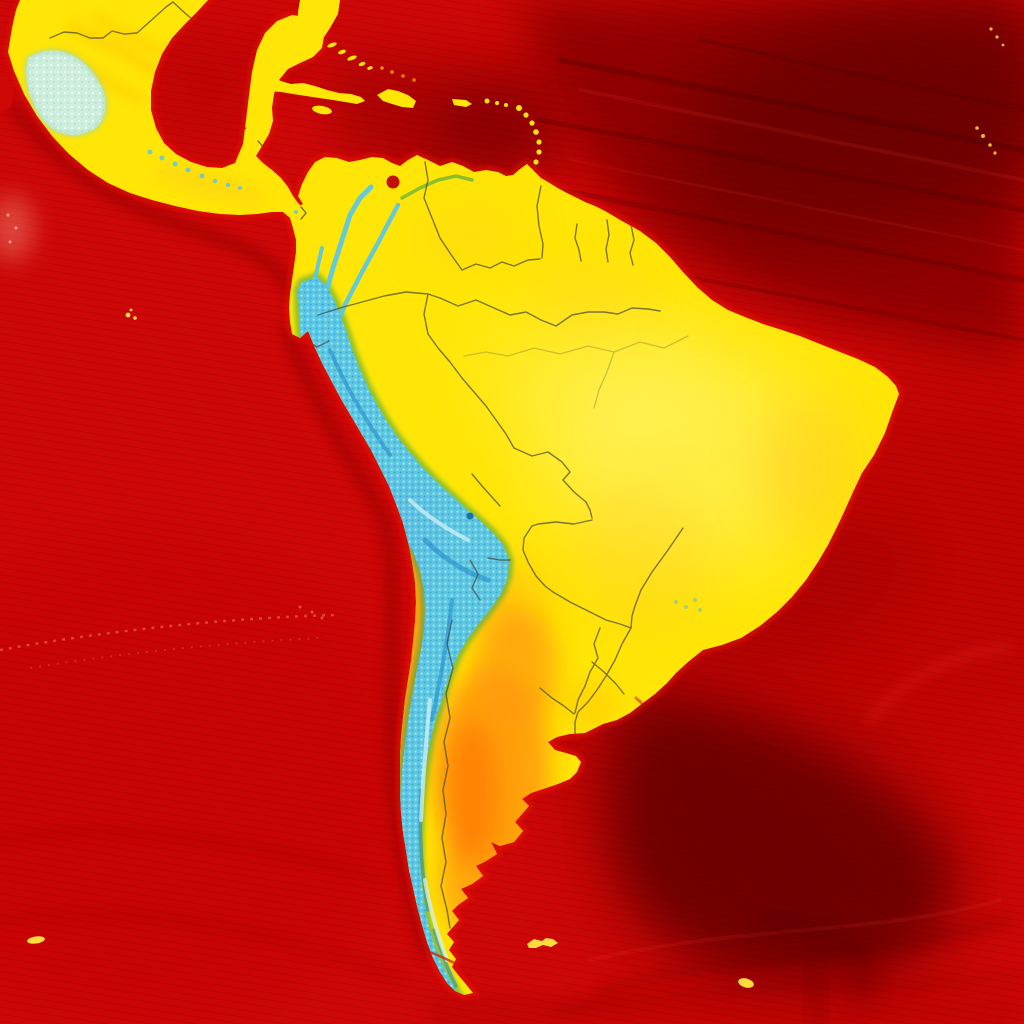 The width and height of the screenshot is (1024, 1024). What do you see at coordinates (471, 391) in the screenshot?
I see `border-peru-brazil` at bounding box center [471, 391].